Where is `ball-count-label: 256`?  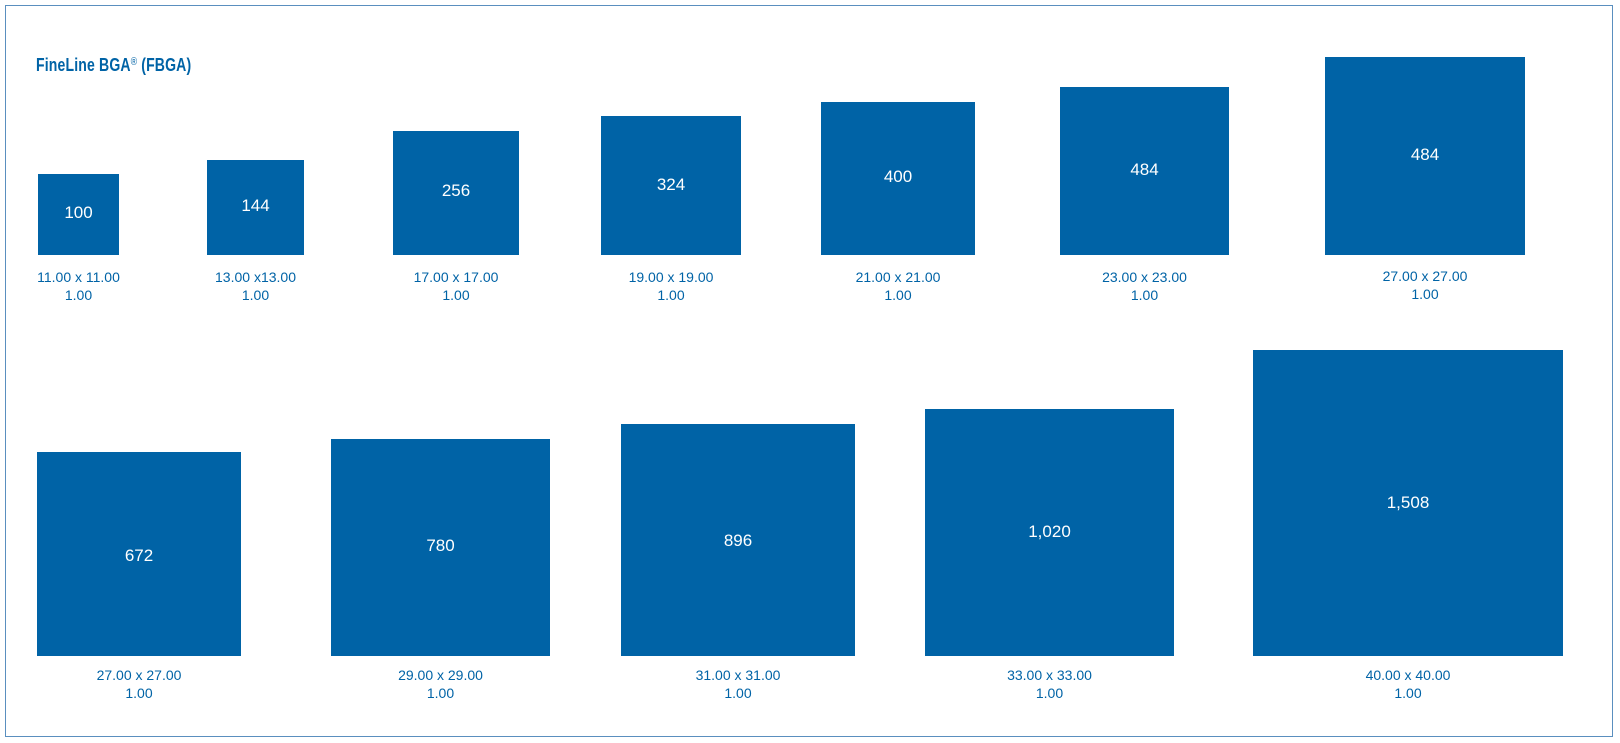 ball-count-label: 256 is located at coordinates (456, 190).